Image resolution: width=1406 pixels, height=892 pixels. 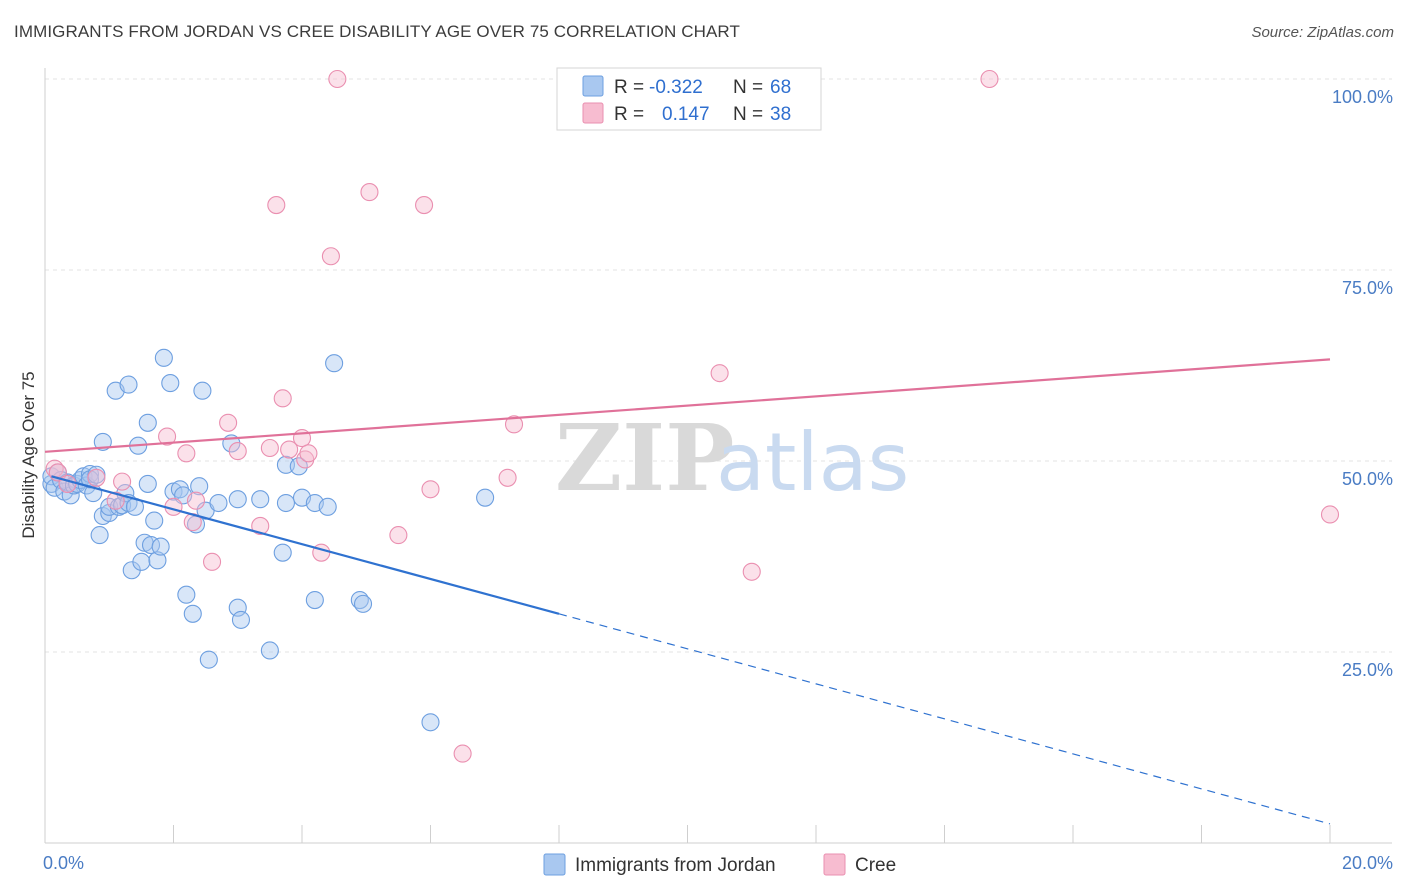 I want to click on jordan-trend-line, so click(x=305, y=545).